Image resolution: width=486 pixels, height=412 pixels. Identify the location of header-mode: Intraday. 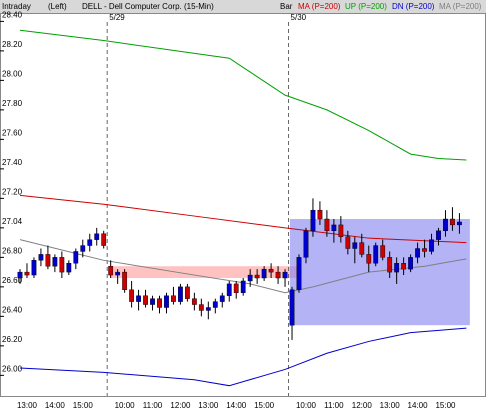
(16, 6).